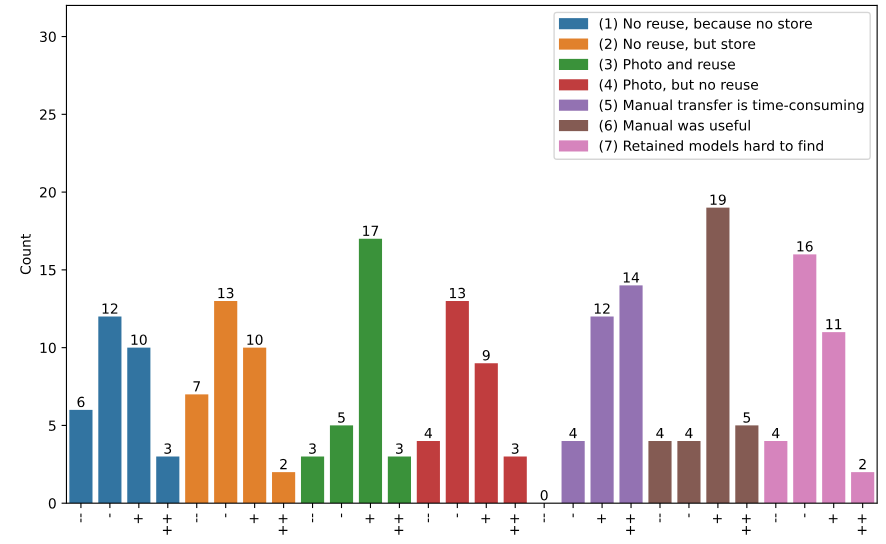 The width and height of the screenshot is (886, 544). I want to click on data-label: 16, so click(805, 246).